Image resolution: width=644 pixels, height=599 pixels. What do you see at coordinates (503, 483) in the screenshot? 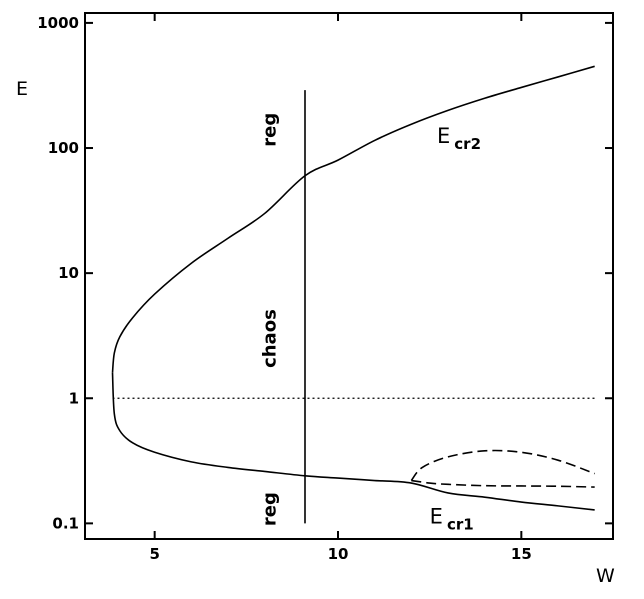
I see `series-dashed-lower` at bounding box center [503, 483].